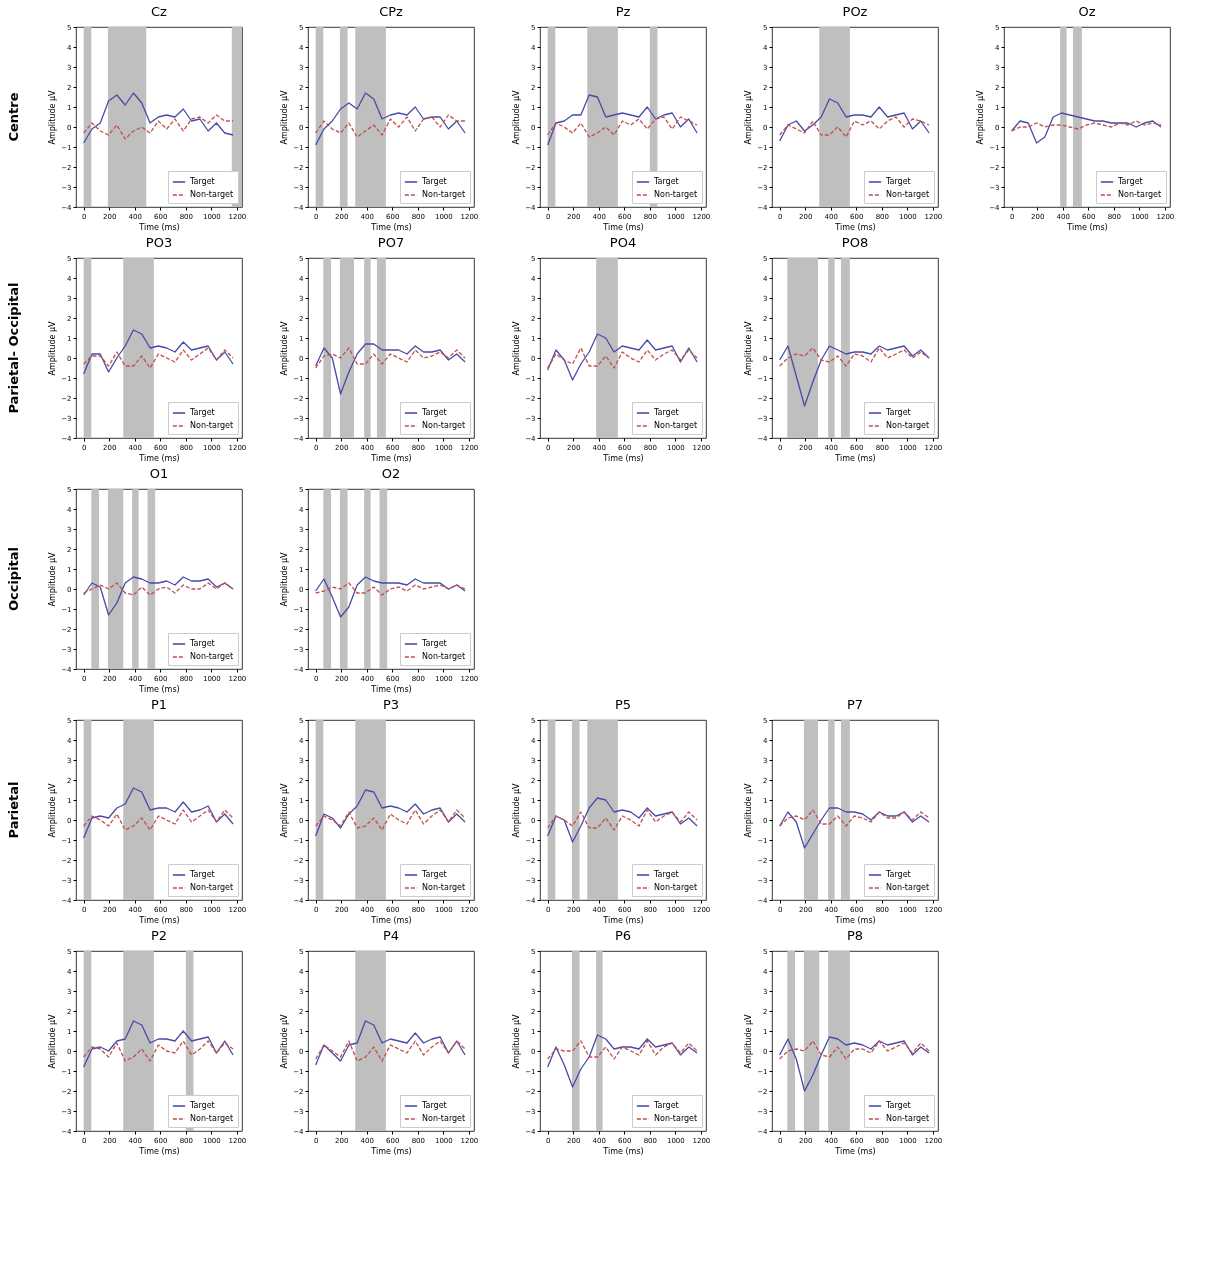 The width and height of the screenshot is (1207, 1267). What do you see at coordinates (391, 242) in the screenshot?
I see `chart-title: PO7` at bounding box center [391, 242].